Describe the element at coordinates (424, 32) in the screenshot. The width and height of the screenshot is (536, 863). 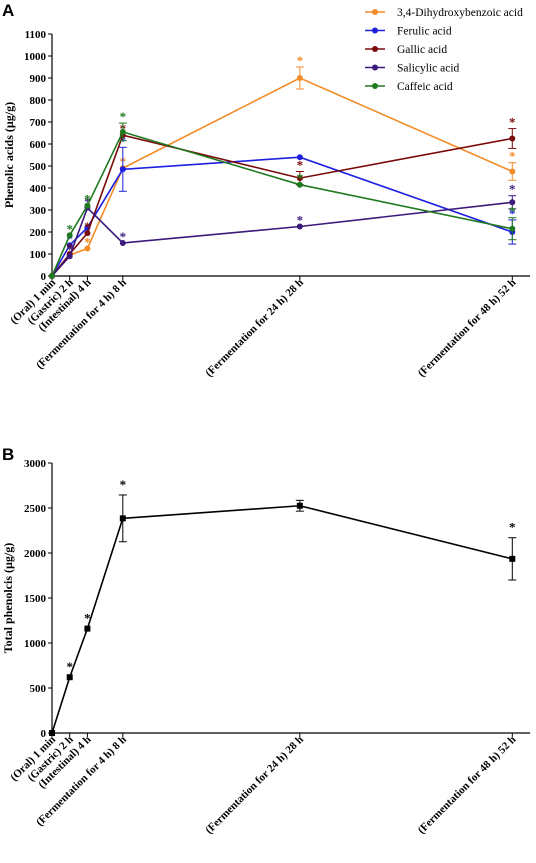
I see `legend-label: Ferulic acid` at that location.